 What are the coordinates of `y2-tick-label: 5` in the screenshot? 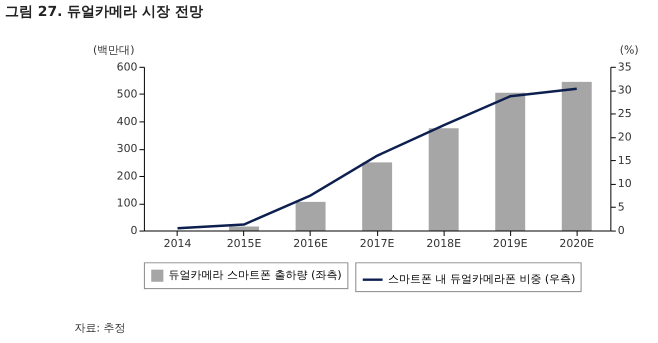 It's located at (621, 207).